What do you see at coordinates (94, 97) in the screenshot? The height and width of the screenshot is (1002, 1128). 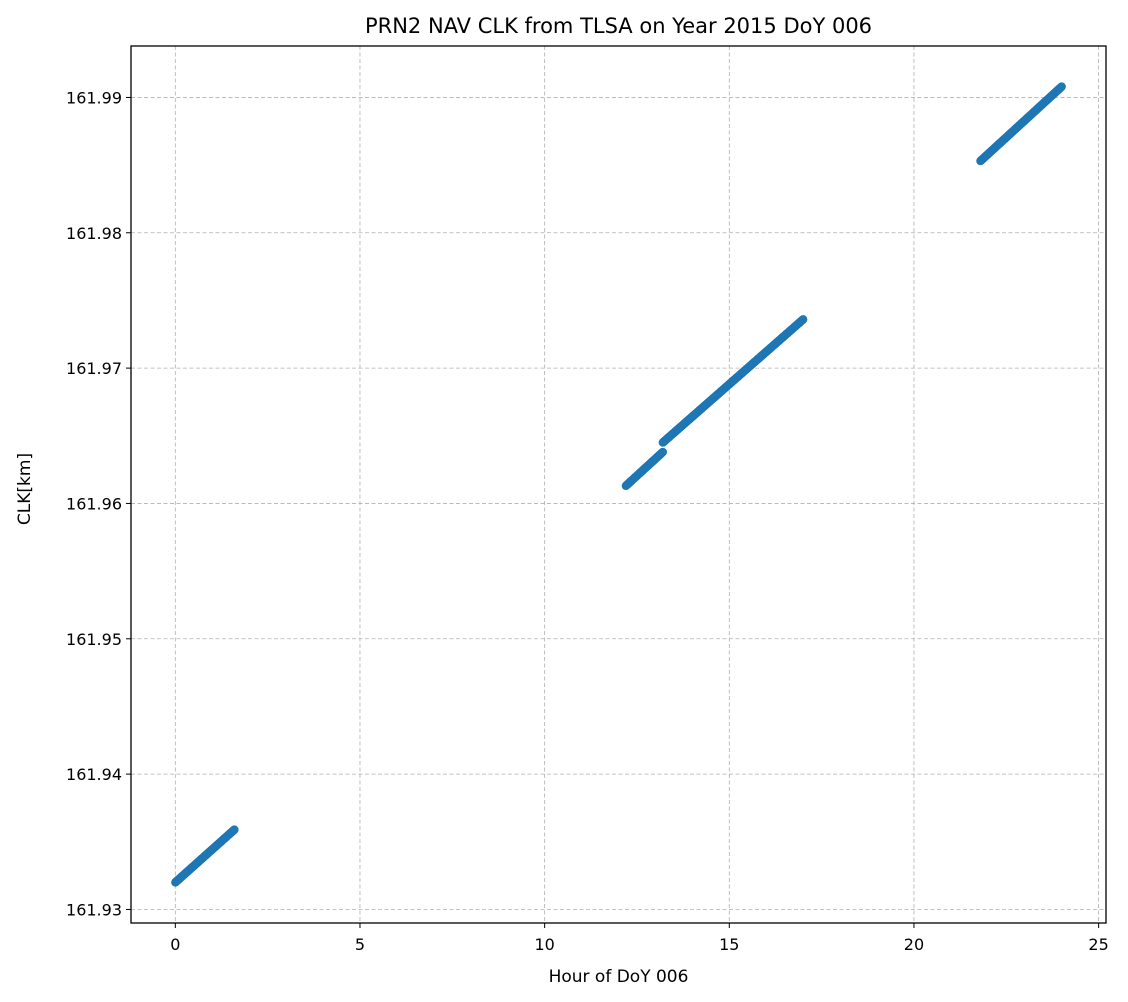 I see `y-tick-label: 161.99` at bounding box center [94, 97].